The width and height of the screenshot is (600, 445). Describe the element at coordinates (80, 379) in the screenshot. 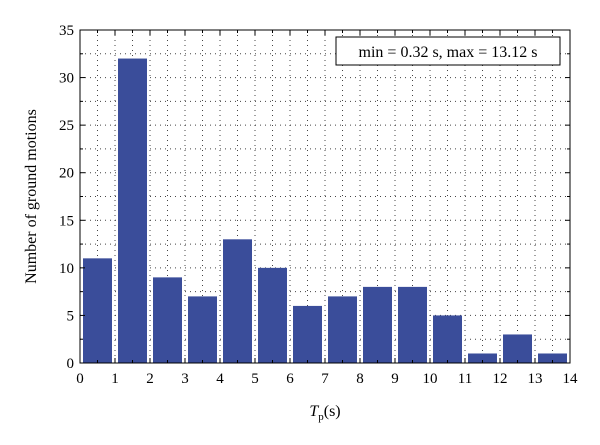

I see `x-tick-label: 0` at that location.